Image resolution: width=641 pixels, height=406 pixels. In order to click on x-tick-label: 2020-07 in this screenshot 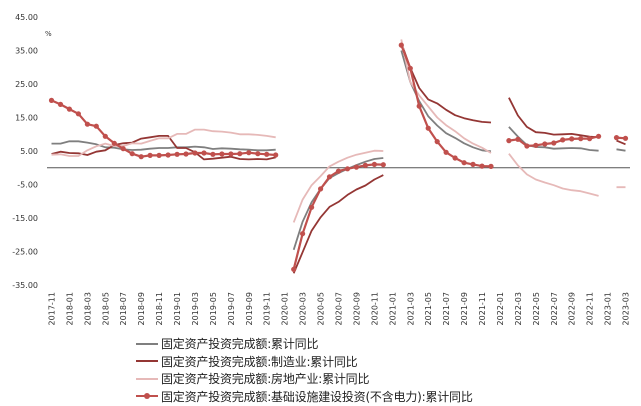, I will do `click(339, 308)`.